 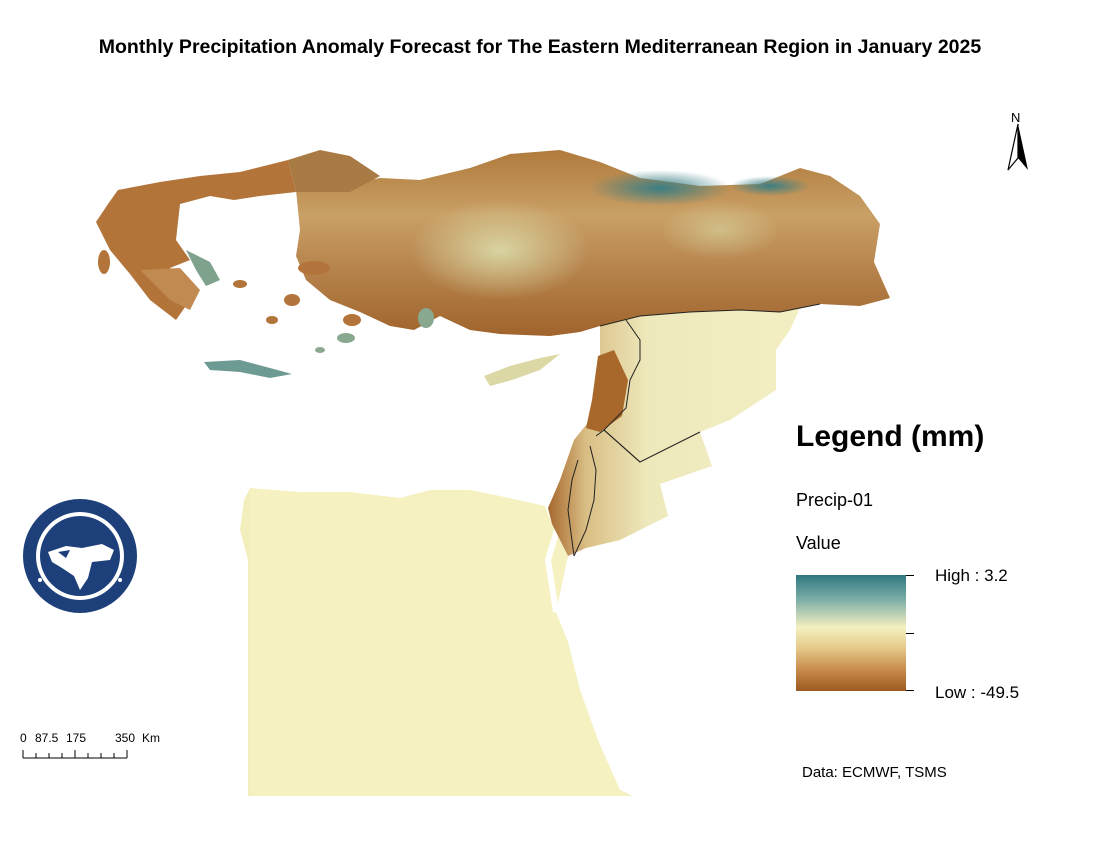 I want to click on scale-label: 0, so click(x=23, y=738).